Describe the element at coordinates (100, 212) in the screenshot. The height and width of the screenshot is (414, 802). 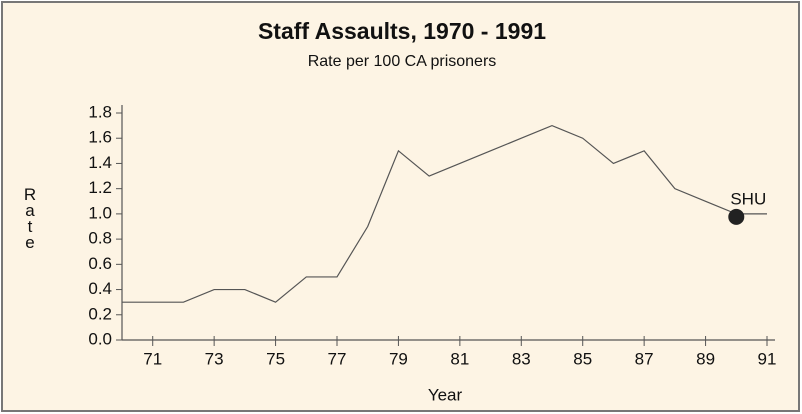
I see `y-tick-label: 1.0` at that location.